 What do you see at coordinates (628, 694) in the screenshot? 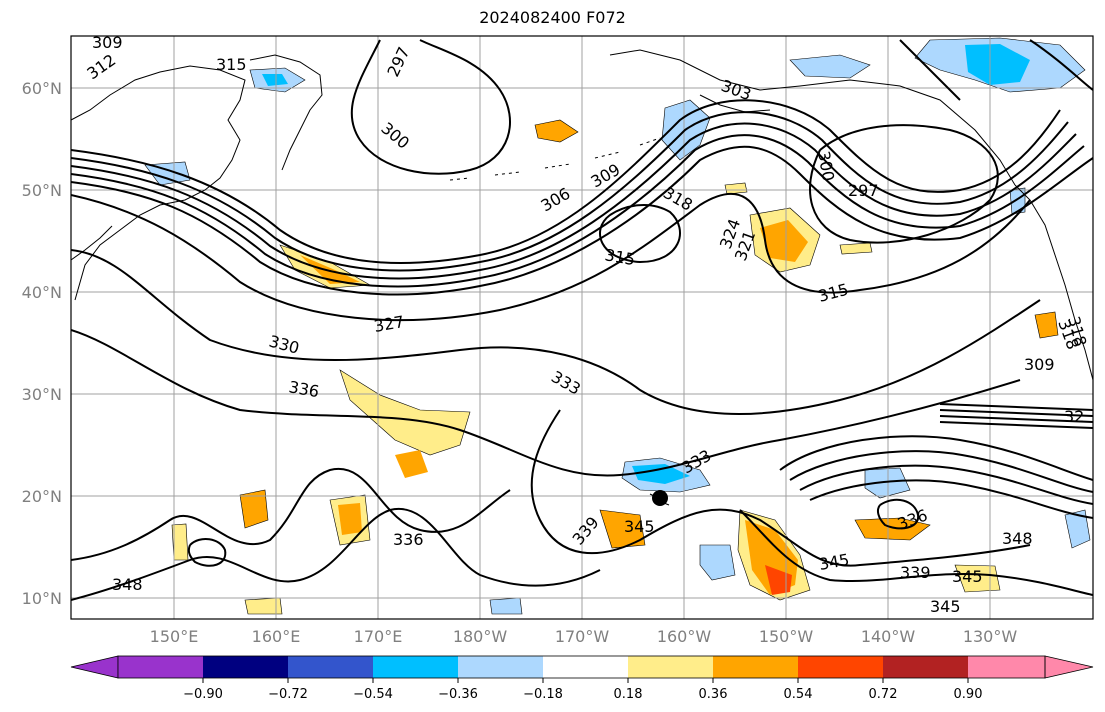
I see `colorbar-tick-label: 0.18` at bounding box center [628, 694].